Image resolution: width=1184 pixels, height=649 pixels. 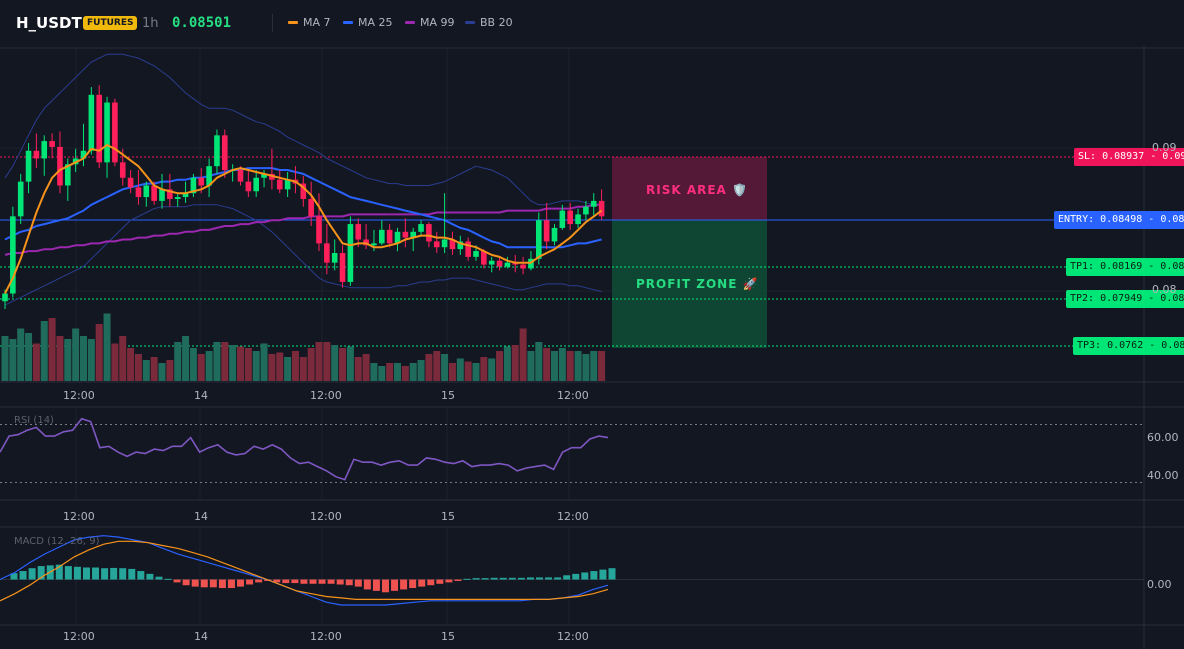 What do you see at coordinates (201, 516) in the screenshot?
I see `time-label-rsi-1: 14` at bounding box center [201, 516].